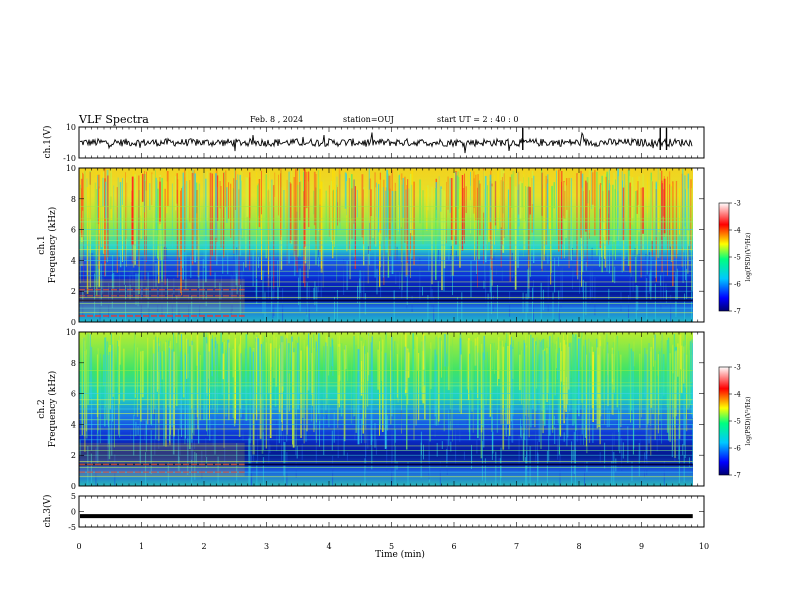  Describe the element at coordinates (386, 424) in the screenshot. I see `ch2-spectrogram-lines` at that location.